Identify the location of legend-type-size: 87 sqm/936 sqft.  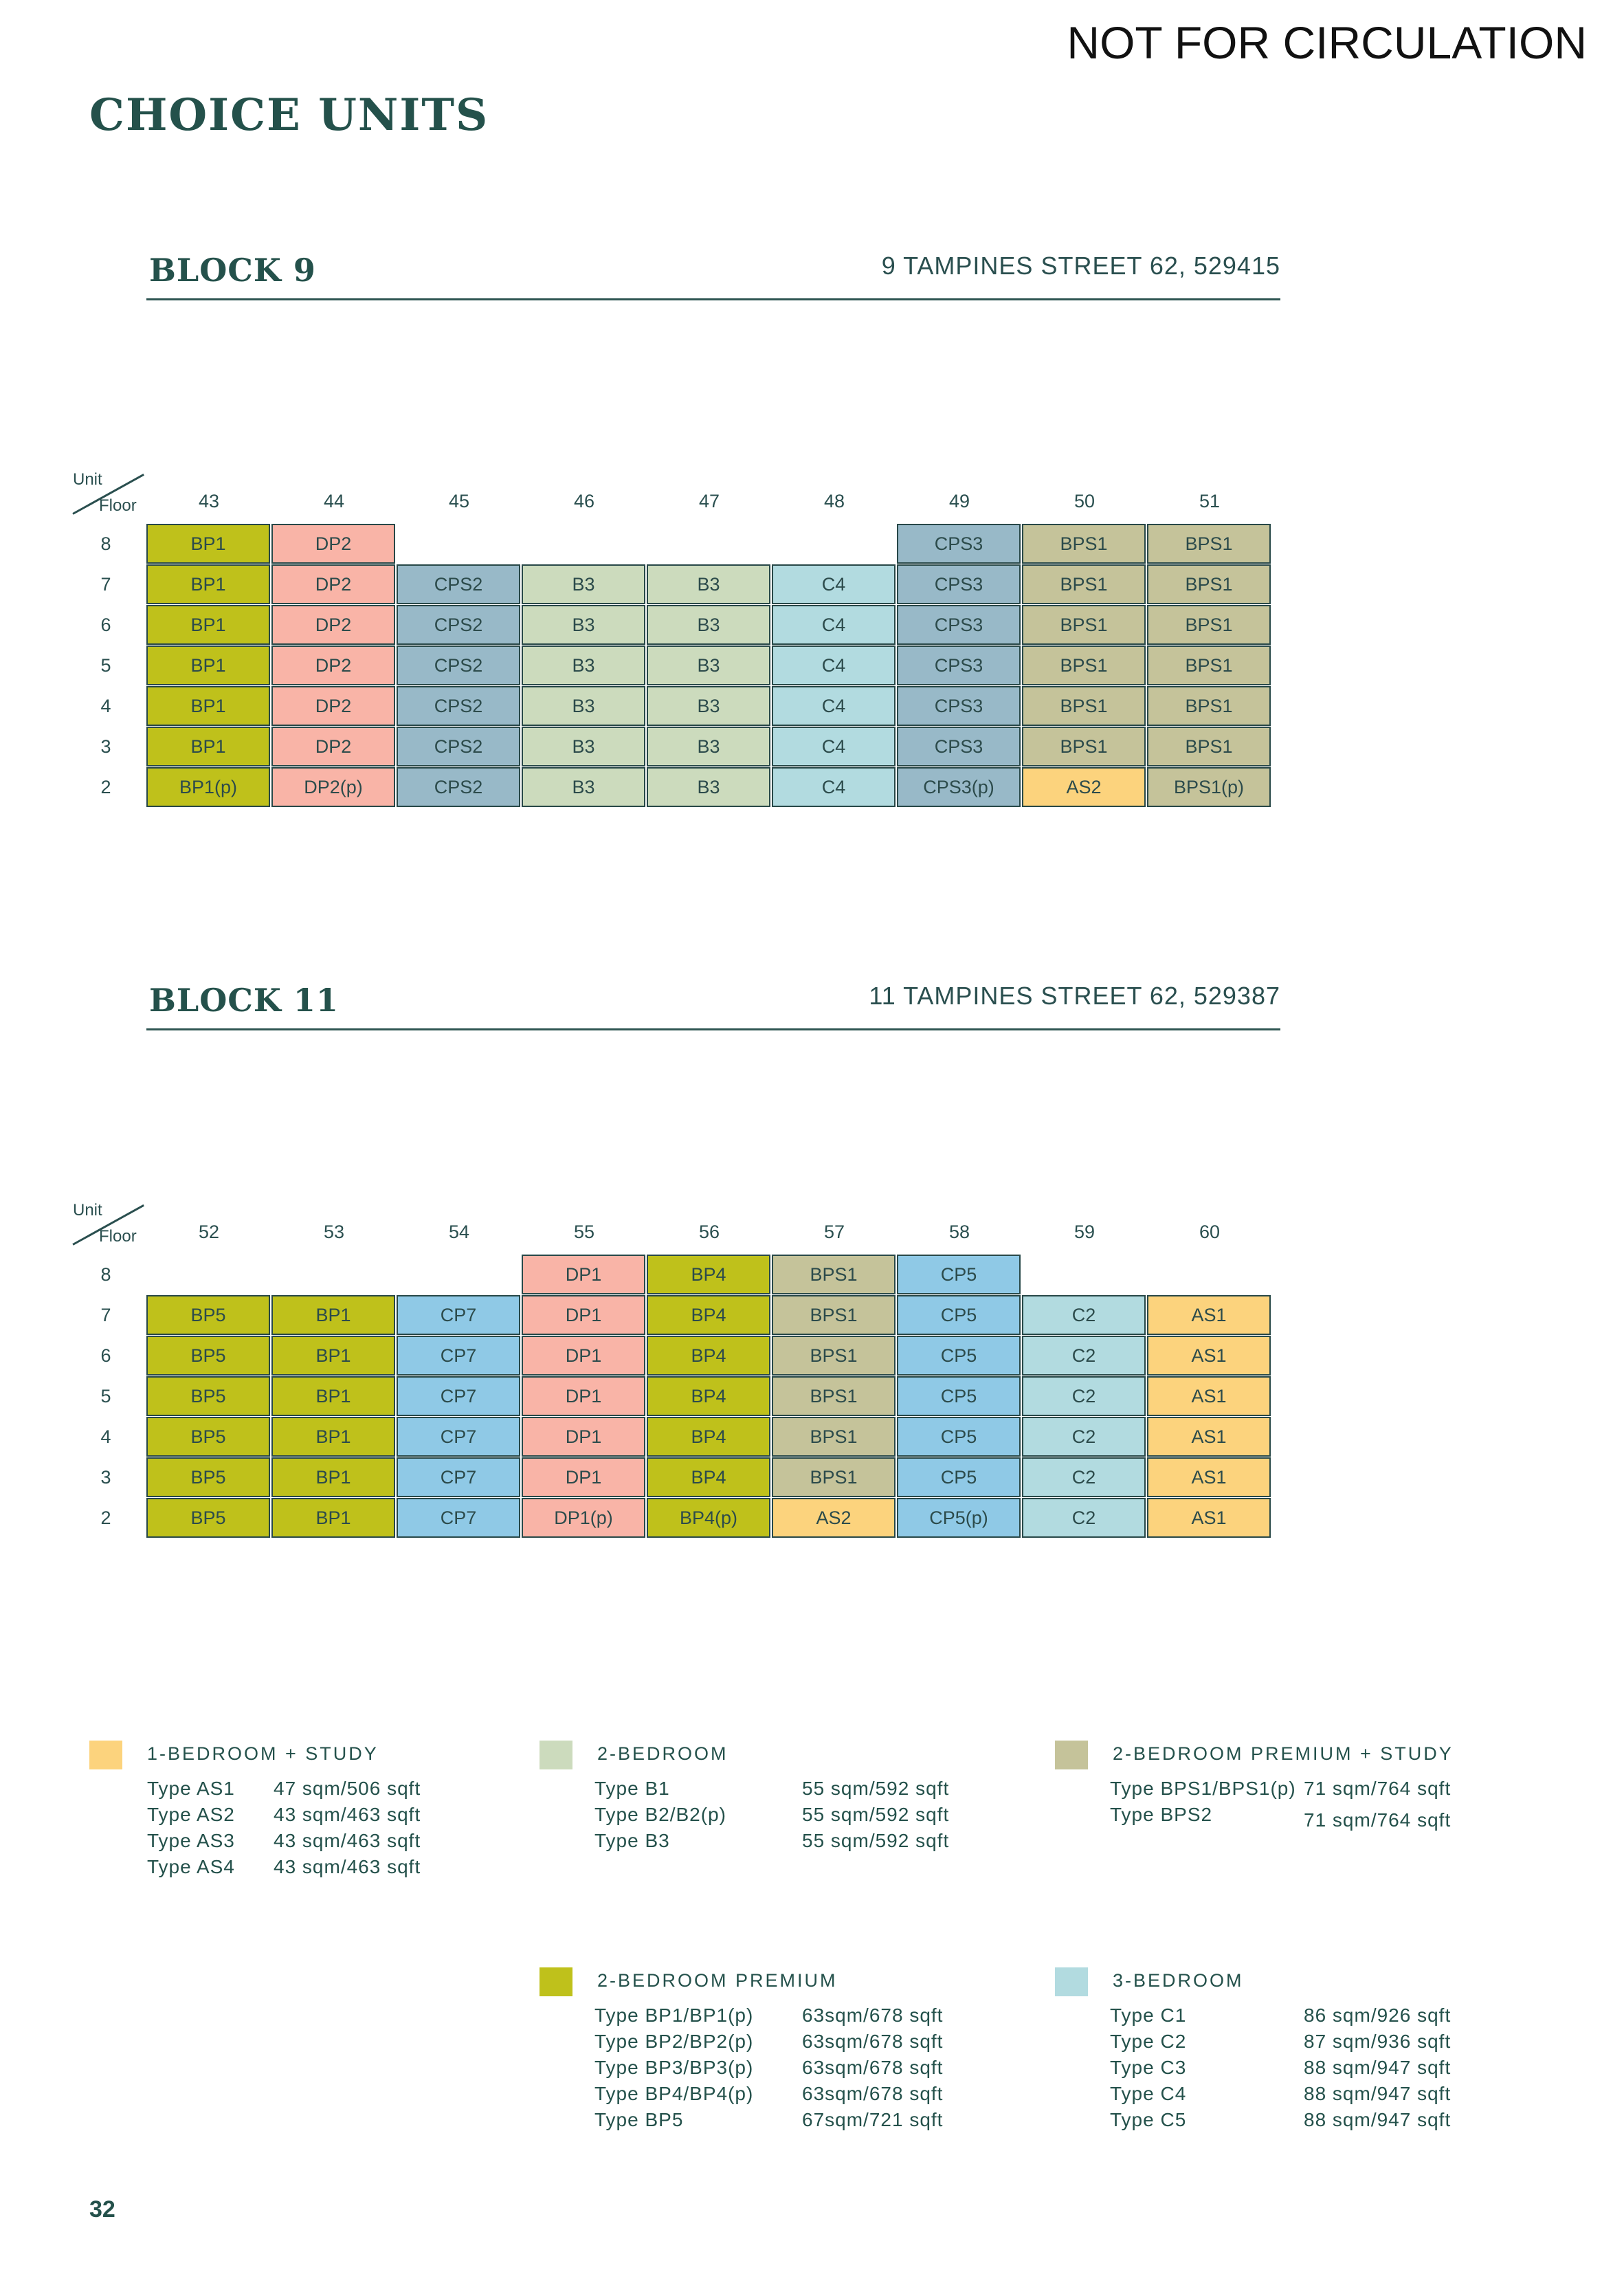
(1377, 2042).